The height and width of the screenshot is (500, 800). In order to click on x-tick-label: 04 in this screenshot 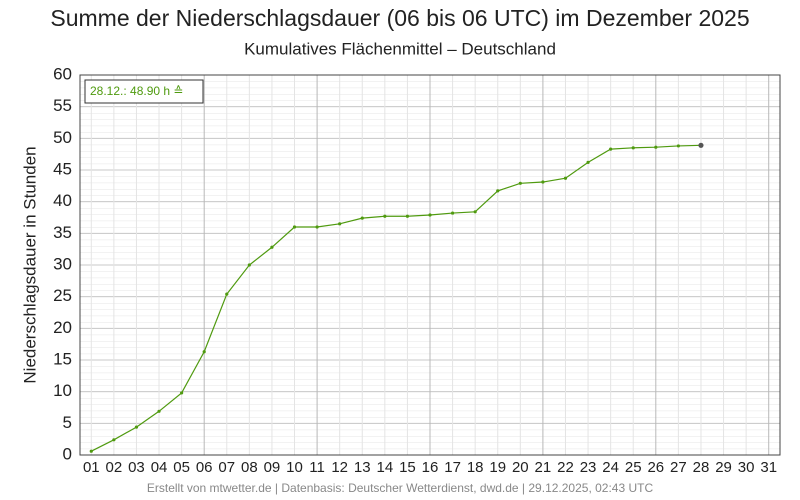, I will do `click(159, 467)`.